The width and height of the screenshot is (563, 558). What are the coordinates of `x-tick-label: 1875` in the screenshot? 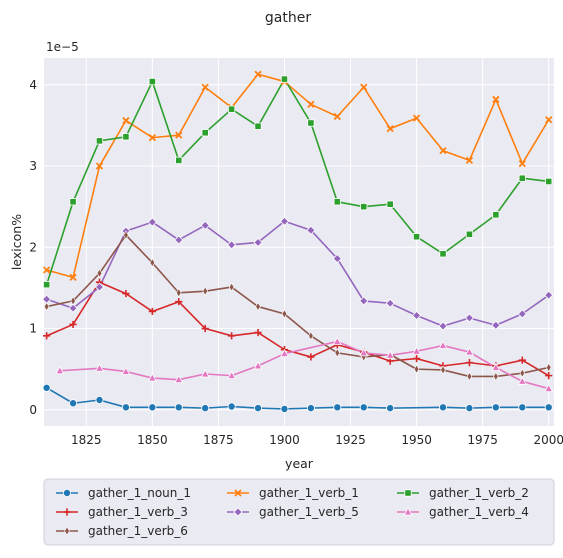 It's located at (218, 440).